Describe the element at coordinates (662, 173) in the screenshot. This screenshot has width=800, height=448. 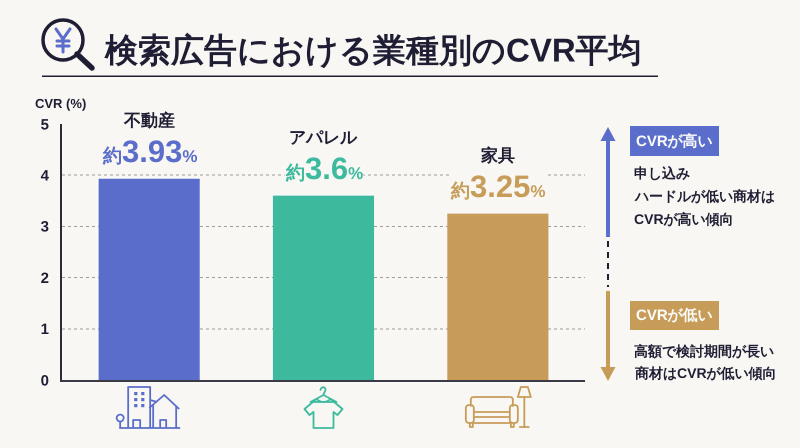
I see `text: 申し込み` at that location.